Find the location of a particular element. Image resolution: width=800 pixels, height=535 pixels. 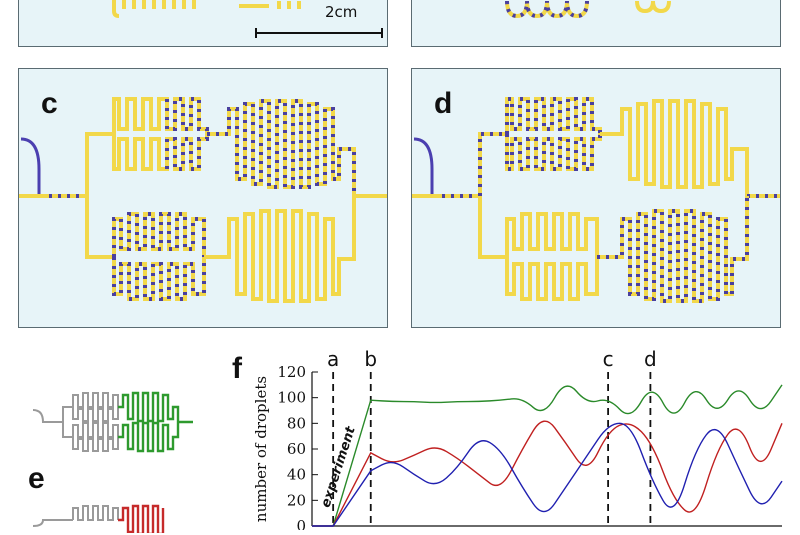

panel-b is located at coordinates (596, 23).